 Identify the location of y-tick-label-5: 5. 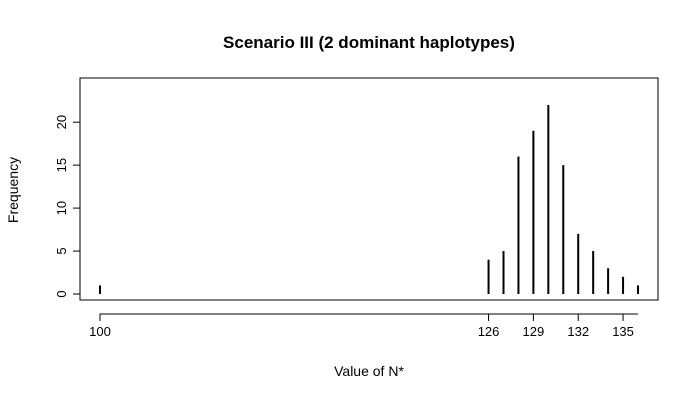
(61, 250).